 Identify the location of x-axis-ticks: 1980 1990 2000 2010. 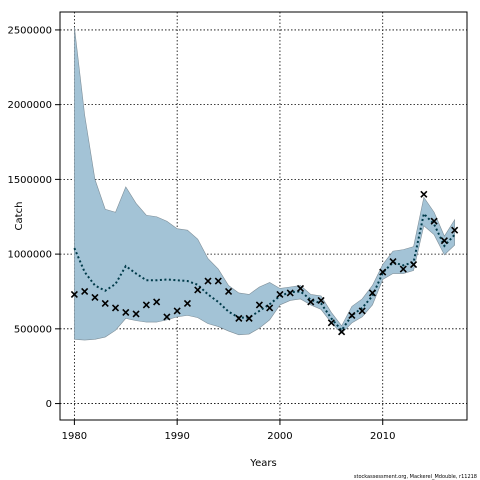
(228, 431).